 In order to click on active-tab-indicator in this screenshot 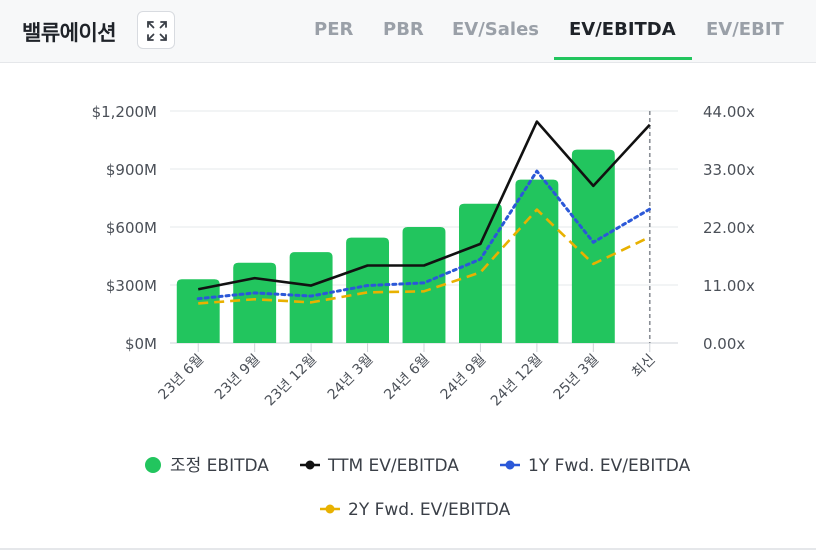, I will do `click(623, 58)`.